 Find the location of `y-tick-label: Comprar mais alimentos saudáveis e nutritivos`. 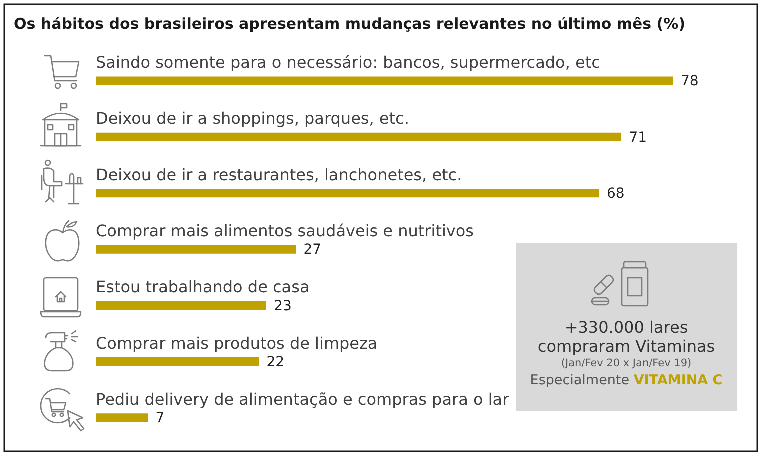

y-tick-label: Comprar mais alimentos saudáveis e nutritivos is located at coordinates (285, 231).